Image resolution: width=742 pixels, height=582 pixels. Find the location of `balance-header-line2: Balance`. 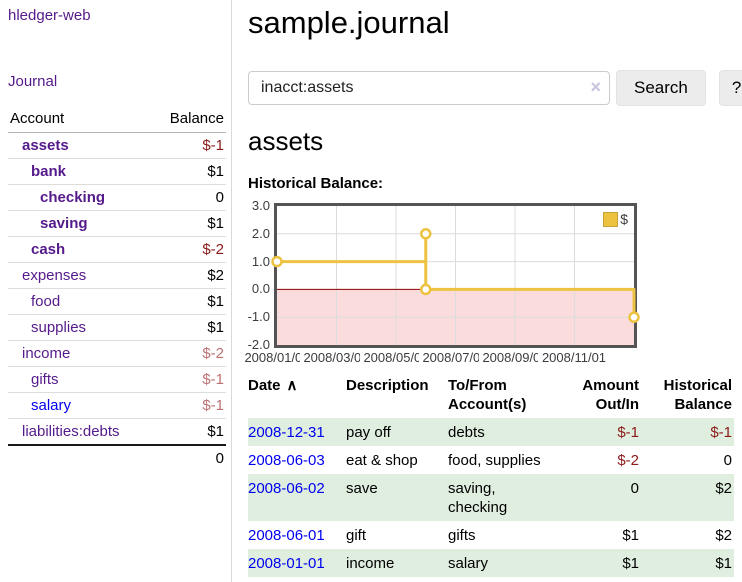

balance-header-line2: Balance is located at coordinates (703, 404).